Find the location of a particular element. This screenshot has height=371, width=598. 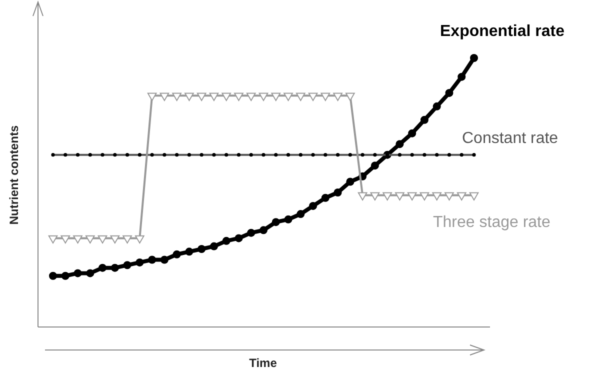

series-label: Constant rate is located at coordinates (510, 138).